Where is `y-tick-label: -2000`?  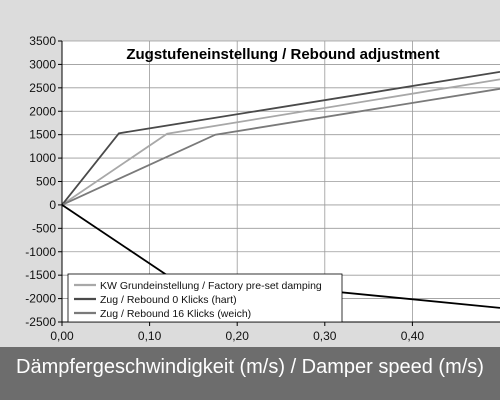 y-tick-label: -2000 is located at coordinates (40, 299).